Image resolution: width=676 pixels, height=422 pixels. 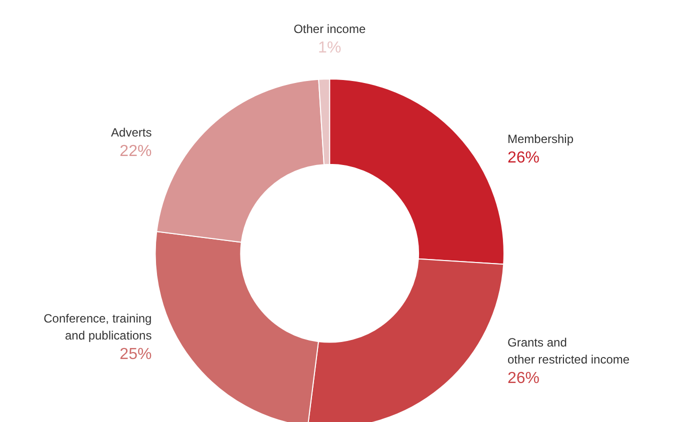 What do you see at coordinates (330, 48) in the screenshot?
I see `data-label: 1%` at bounding box center [330, 48].